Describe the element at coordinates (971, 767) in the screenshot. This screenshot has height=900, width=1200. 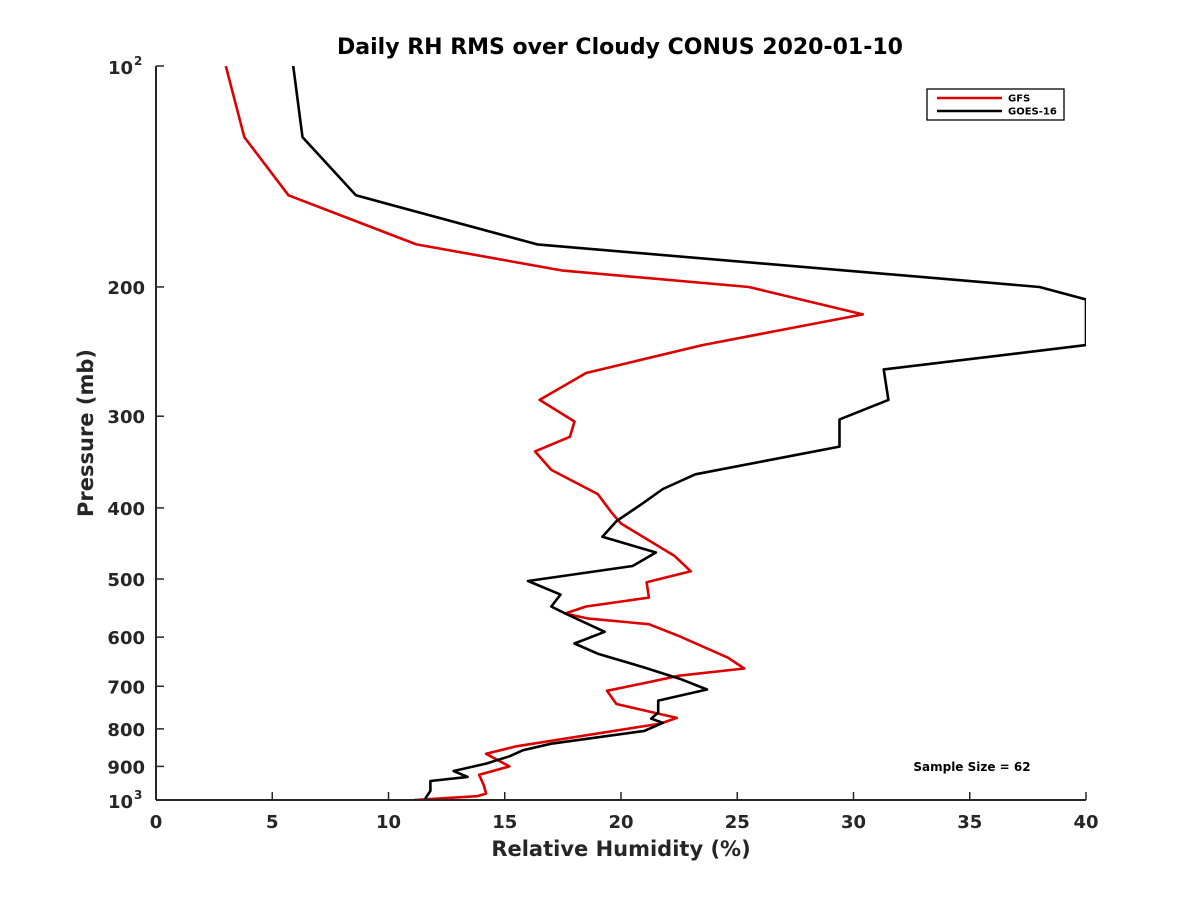
I see `sample-size-annotation: Sample Size = 62` at that location.